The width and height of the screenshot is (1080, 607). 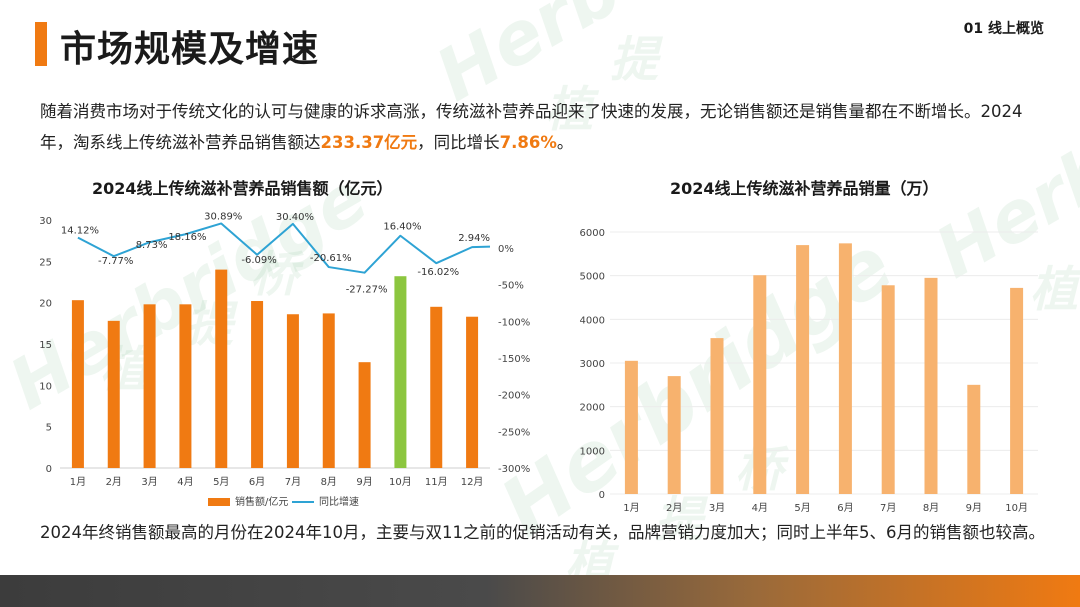 What do you see at coordinates (295, 217) in the screenshot?
I see `growth-data-label: 30.40%` at bounding box center [295, 217].